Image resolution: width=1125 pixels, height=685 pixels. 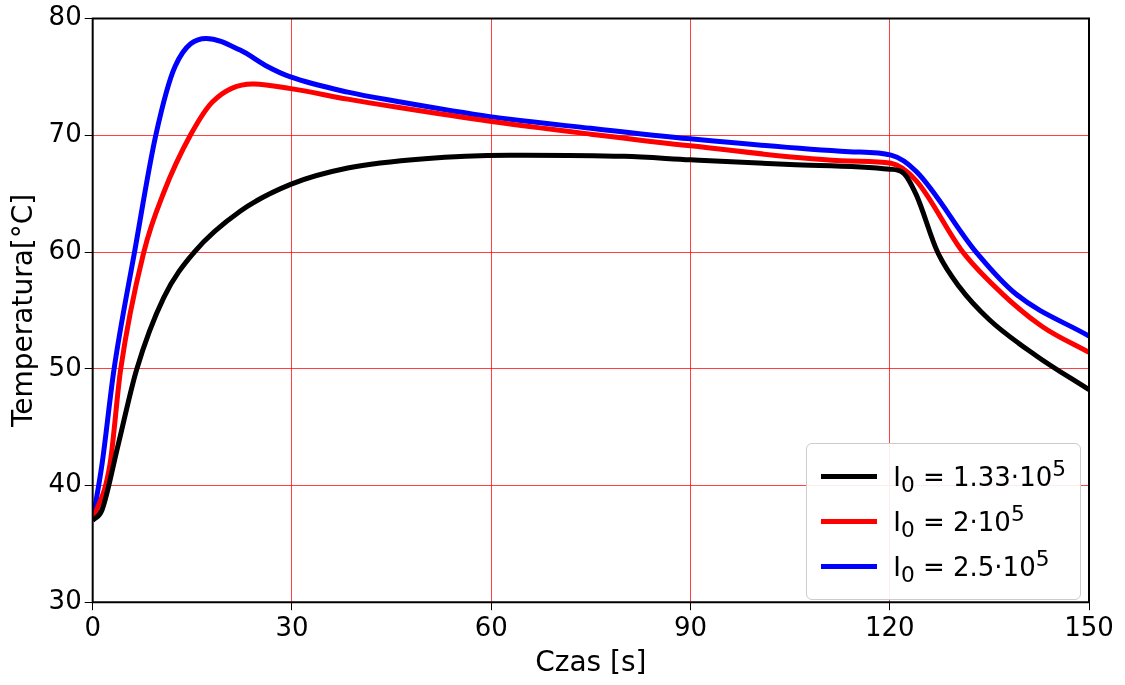 What do you see at coordinates (65, 249) in the screenshot?
I see `y-tick-label: 60` at bounding box center [65, 249].